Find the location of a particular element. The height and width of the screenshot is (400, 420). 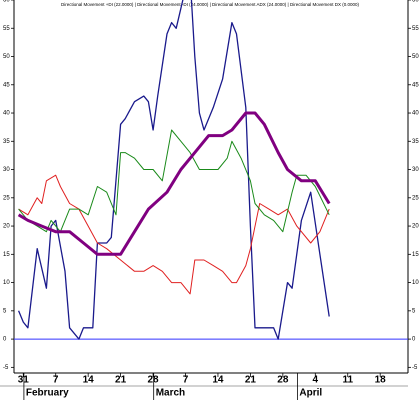

month-label: March is located at coordinates (170, 393).